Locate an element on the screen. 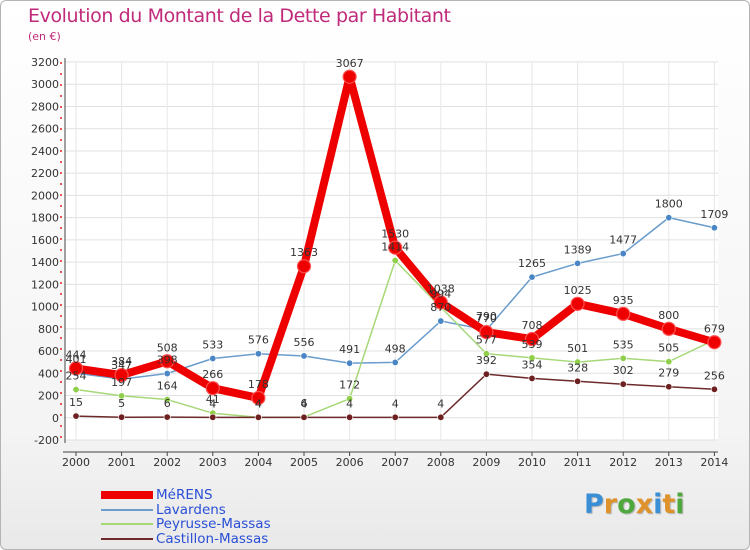  data-label-peyrusse-massas: 577 is located at coordinates (486, 340).